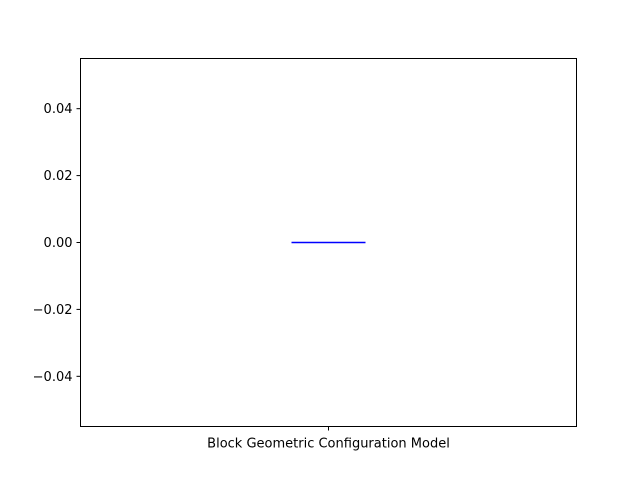  Describe the element at coordinates (328, 444) in the screenshot. I see `x-tick-label: Block Geometric Configuration Model` at that location.